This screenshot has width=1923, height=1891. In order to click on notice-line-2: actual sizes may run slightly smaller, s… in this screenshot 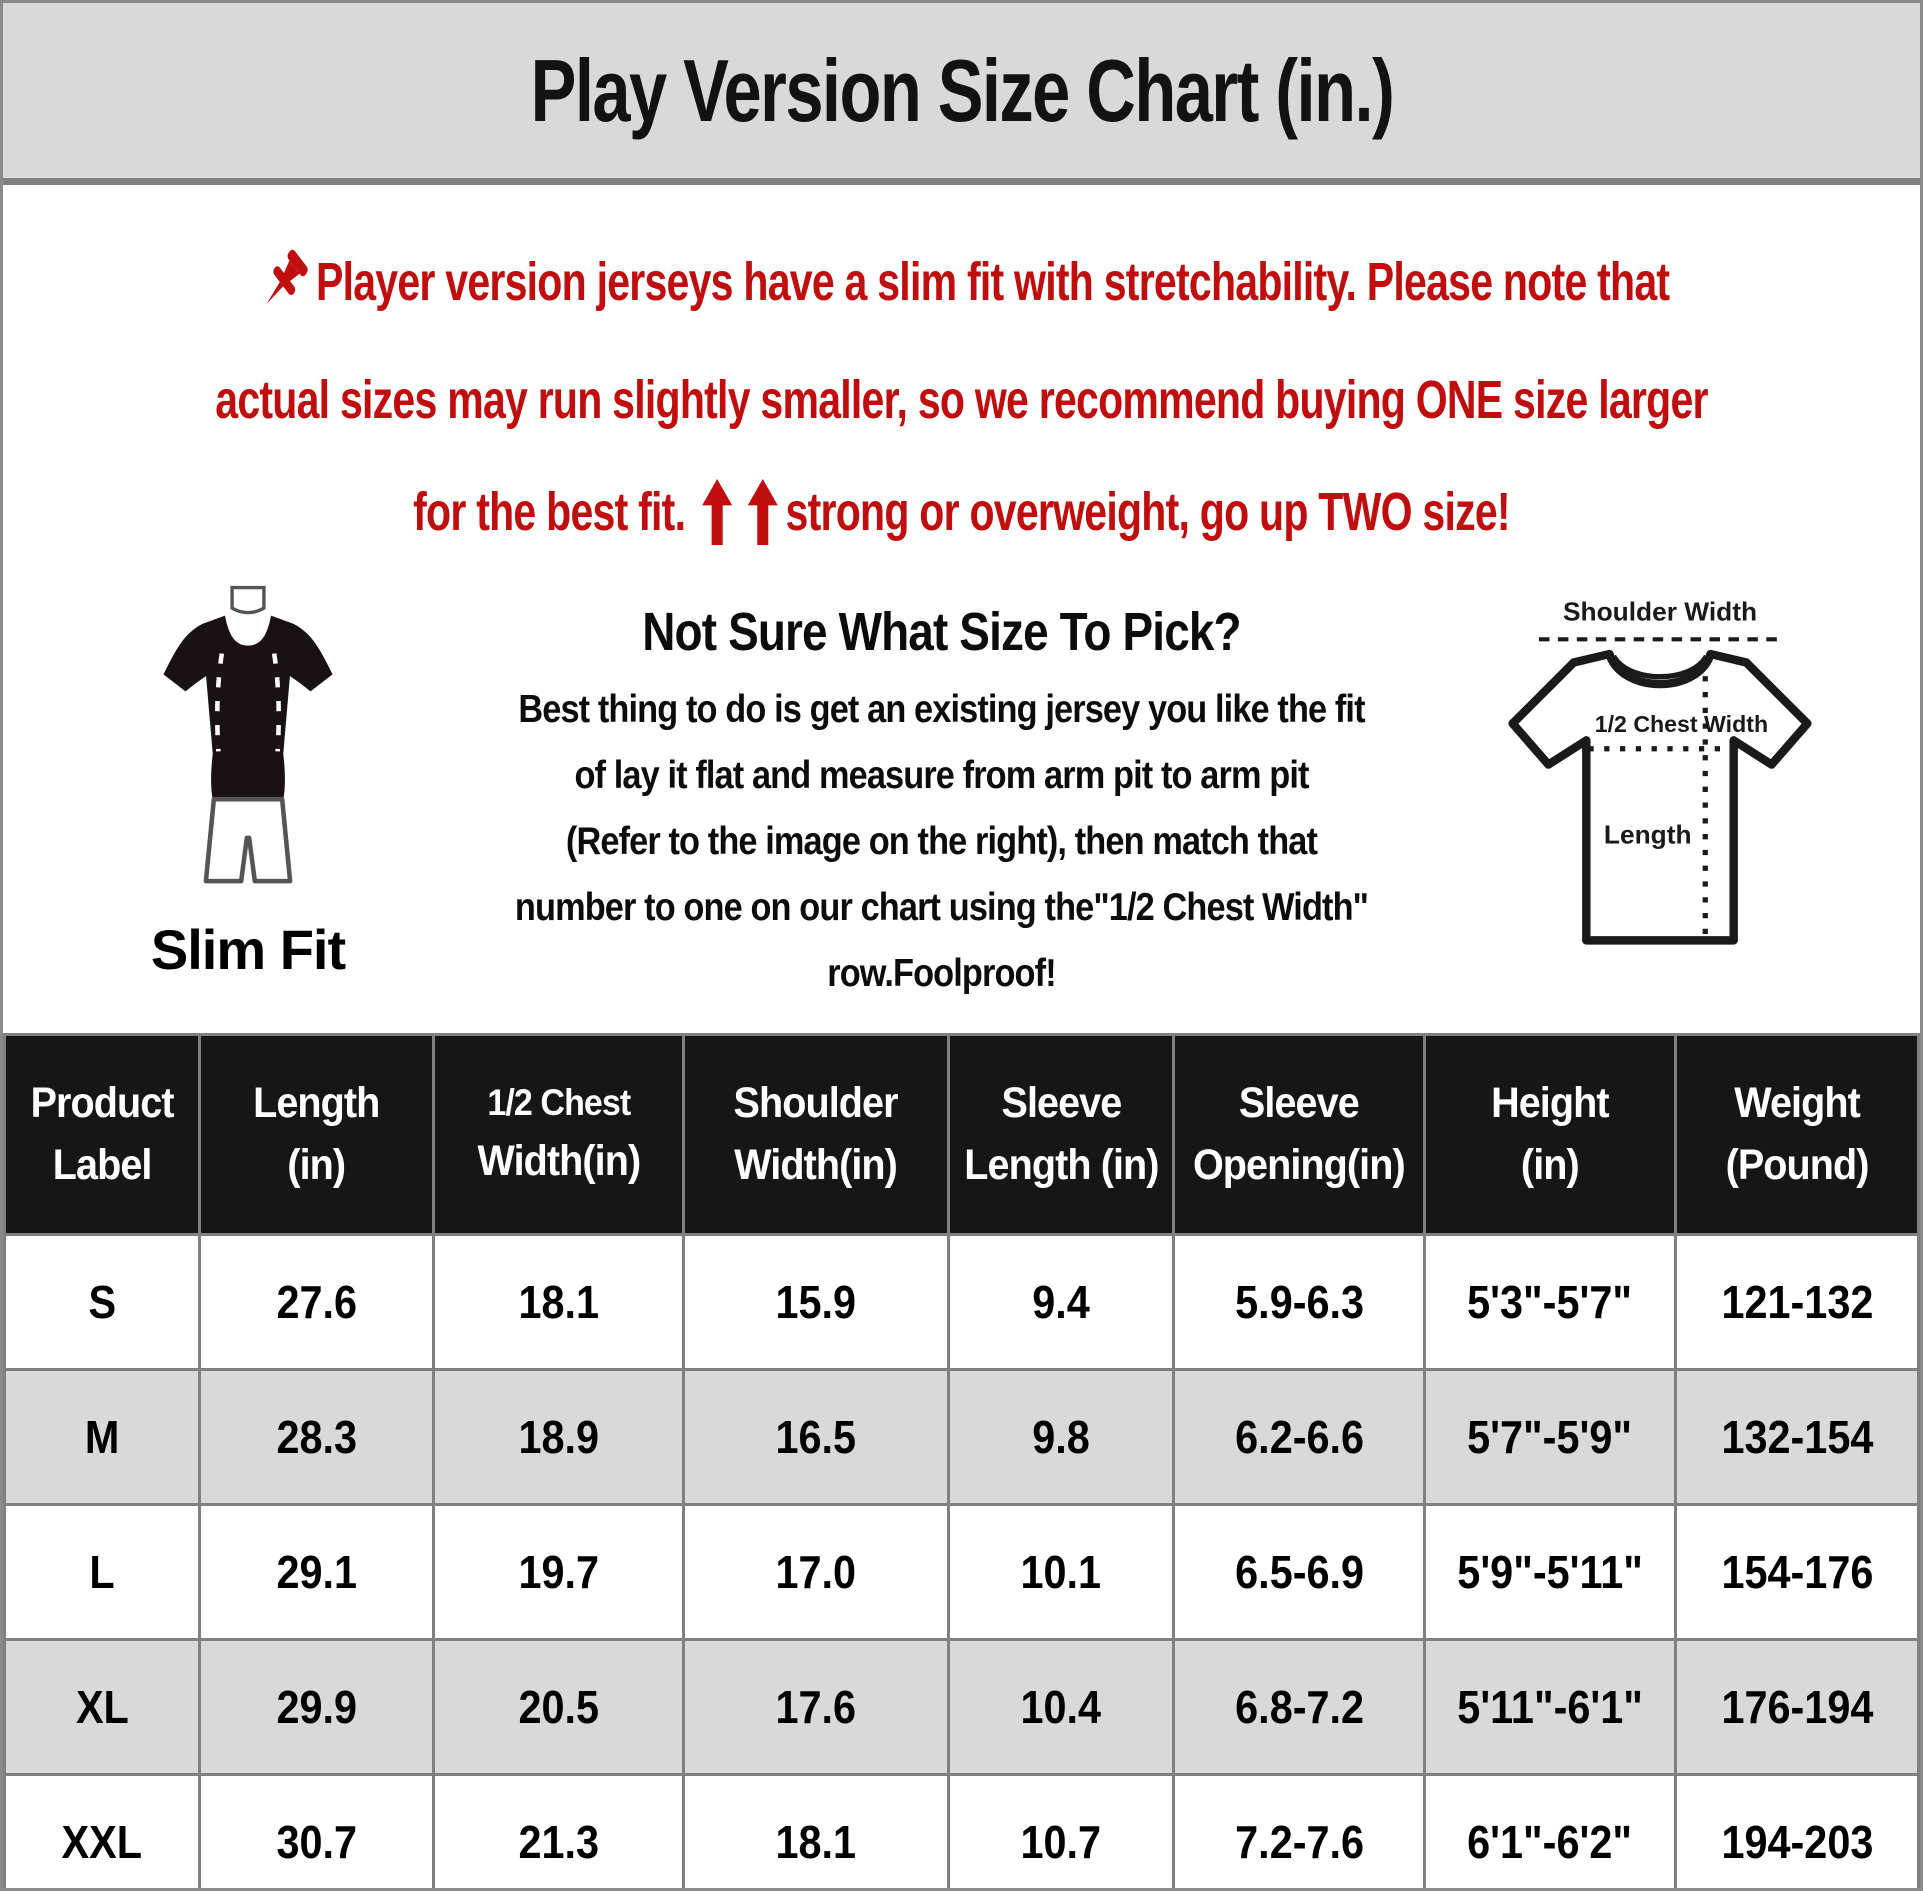, I will do `click(961, 400)`.